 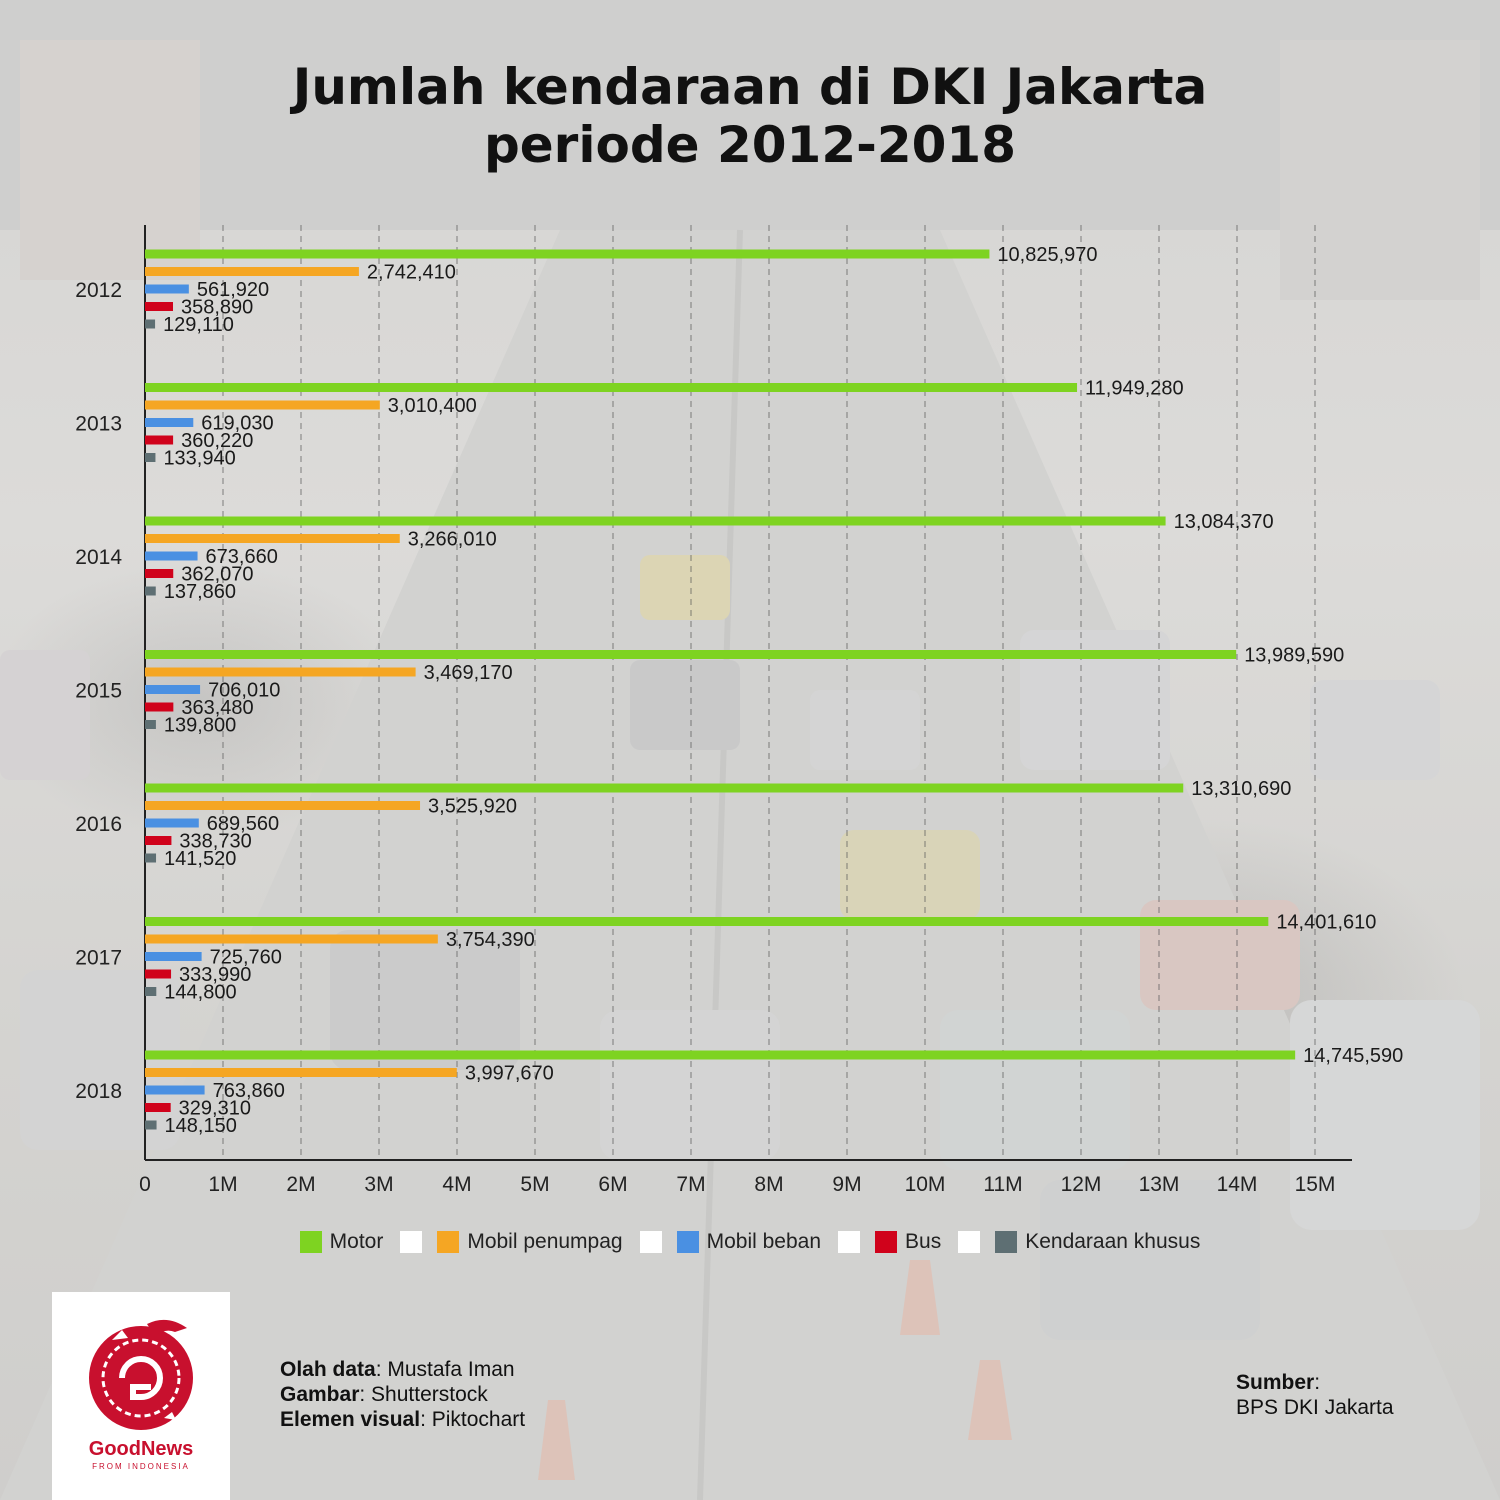 What do you see at coordinates (1237, 1184) in the screenshot?
I see `x-tick-label: 14M` at bounding box center [1237, 1184].